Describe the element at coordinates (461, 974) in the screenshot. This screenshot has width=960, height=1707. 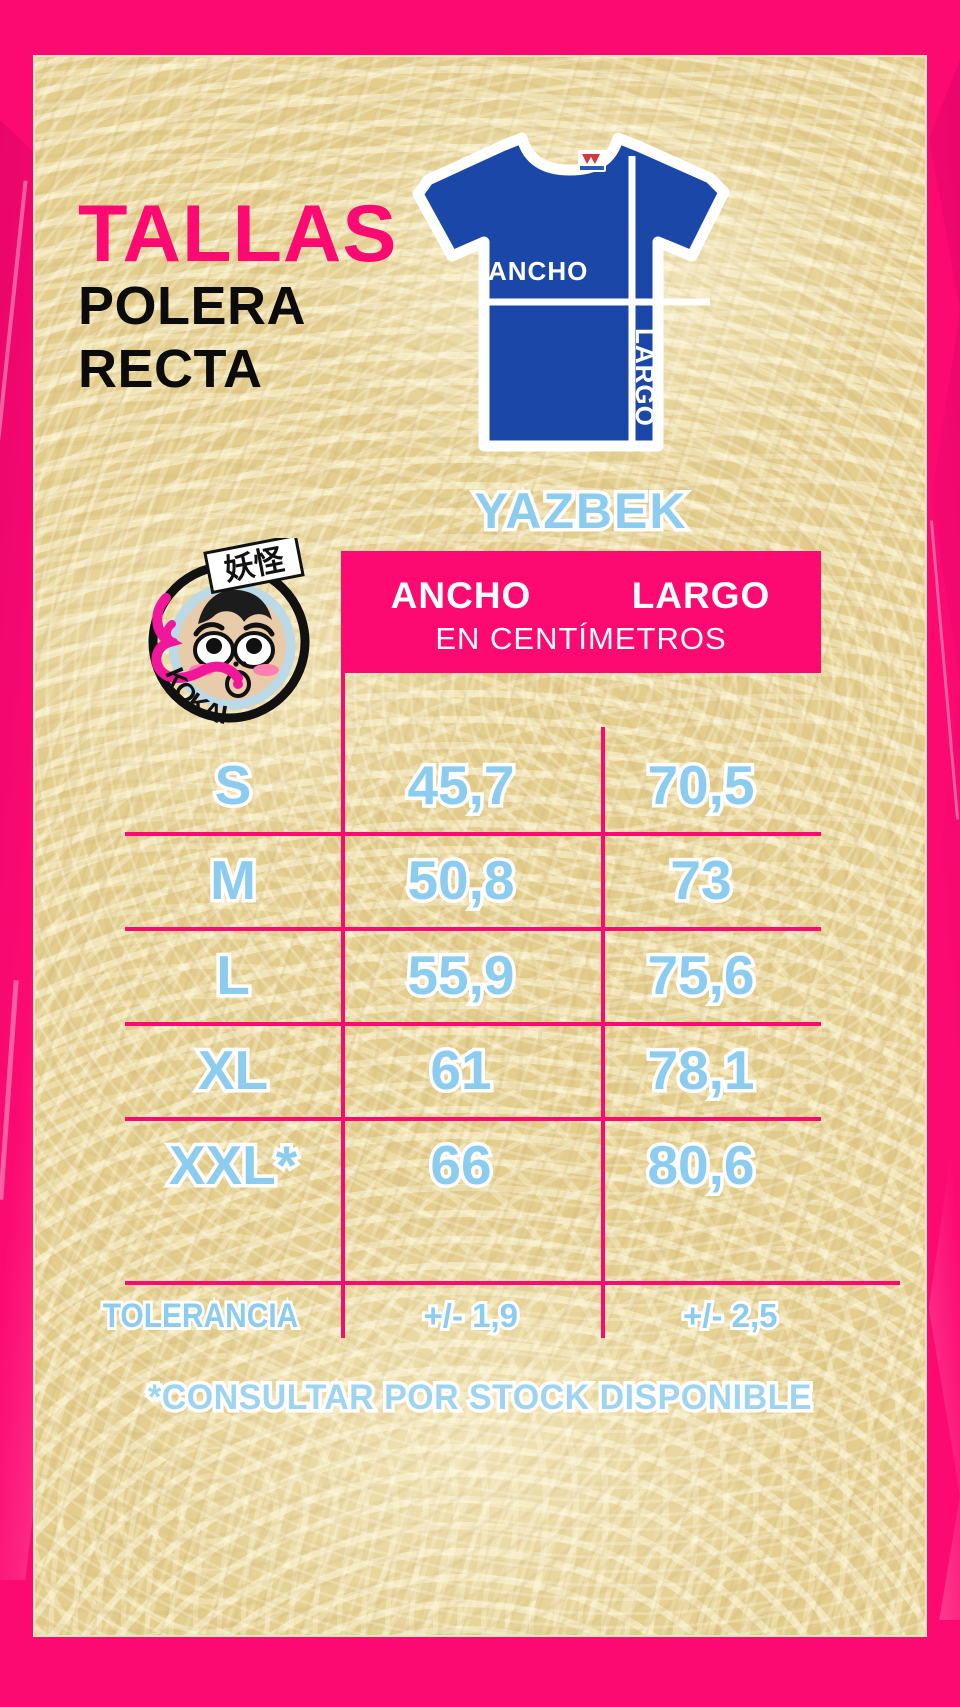
I see `cell-ancho: 55,9` at that location.